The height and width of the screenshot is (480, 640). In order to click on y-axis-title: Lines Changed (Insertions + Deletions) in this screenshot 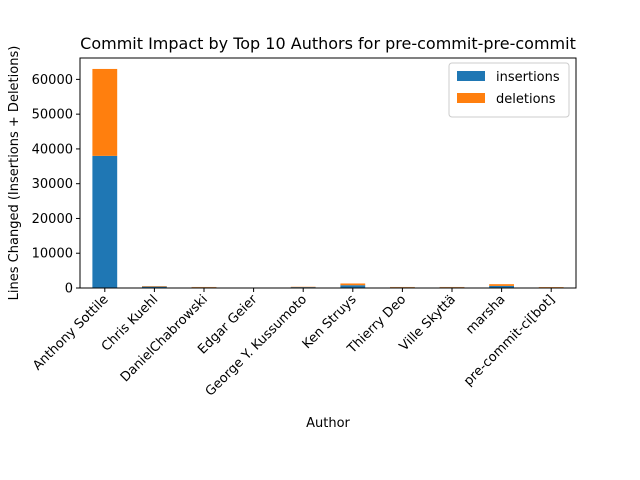, I will do `click(14, 173)`.